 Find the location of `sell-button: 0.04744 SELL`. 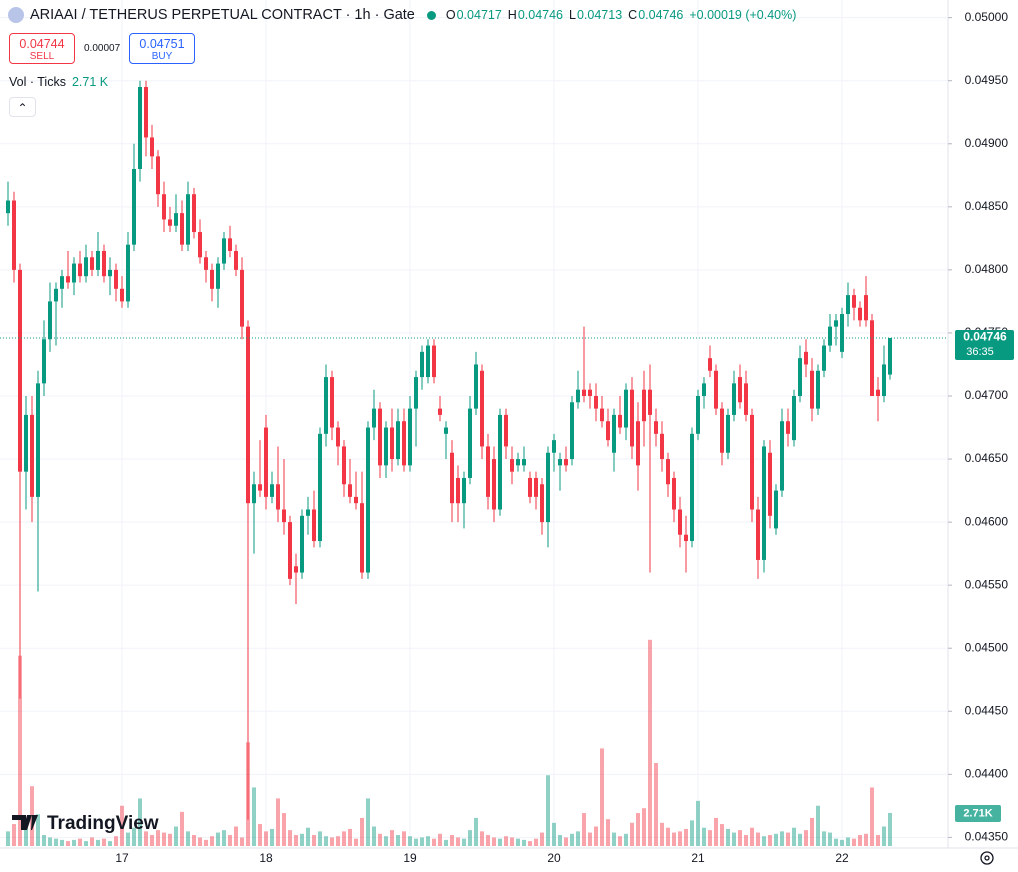

sell-button: 0.04744 SELL is located at coordinates (42, 48).